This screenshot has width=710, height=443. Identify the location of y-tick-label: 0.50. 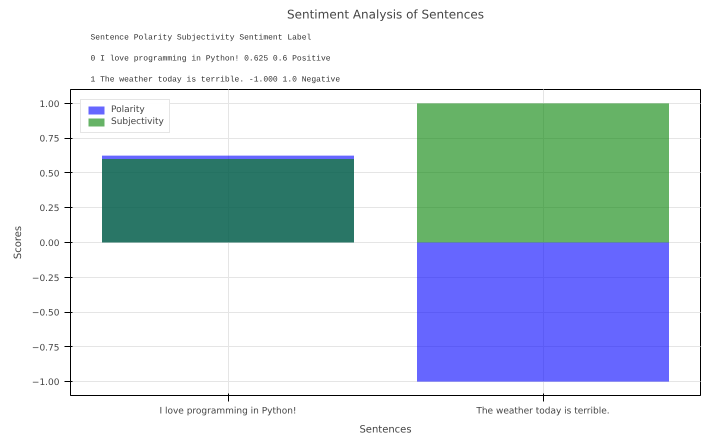
(49, 174).